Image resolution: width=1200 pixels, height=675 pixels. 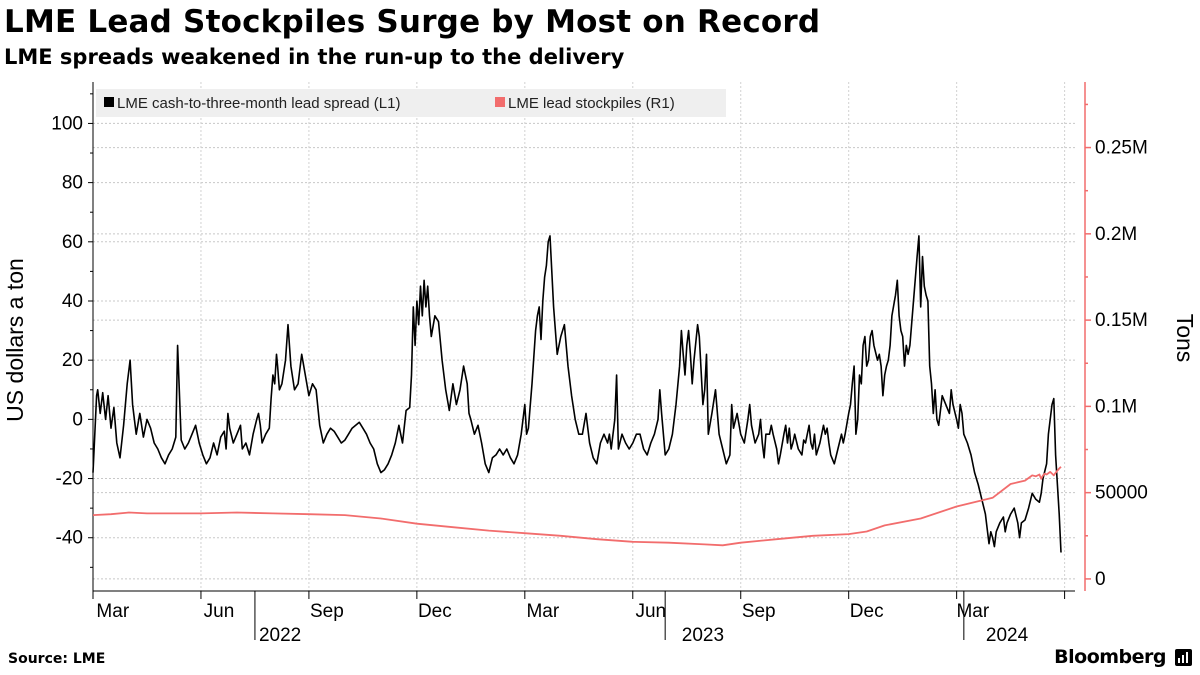 What do you see at coordinates (72, 301) in the screenshot?
I see `left-tick-label: 40` at bounding box center [72, 301].